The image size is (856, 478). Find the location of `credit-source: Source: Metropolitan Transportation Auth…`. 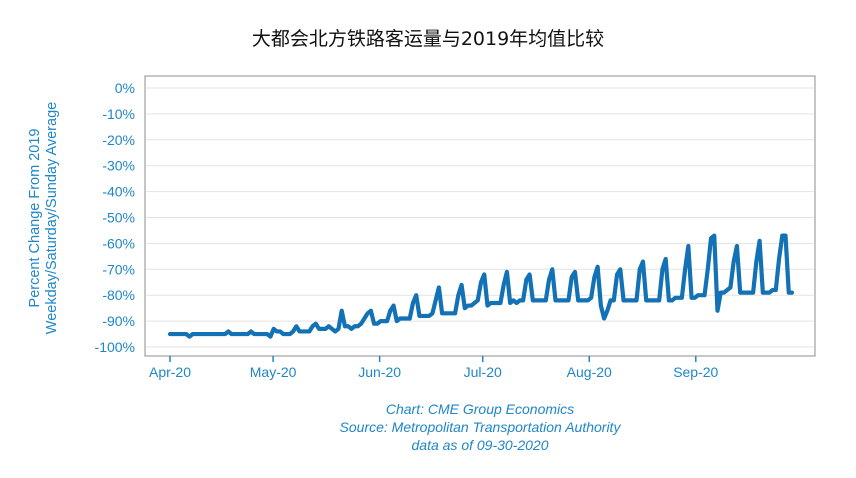

credit-source: Source: Metropolitan Transportation Auth… is located at coordinates (480, 427).